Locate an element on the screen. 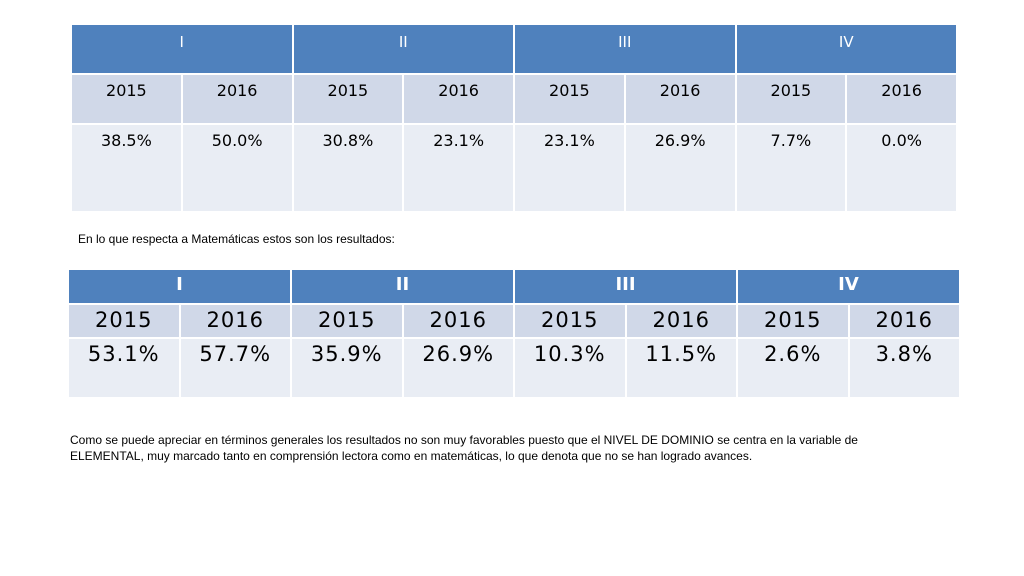  value-cell: 11.5% is located at coordinates (681, 368).